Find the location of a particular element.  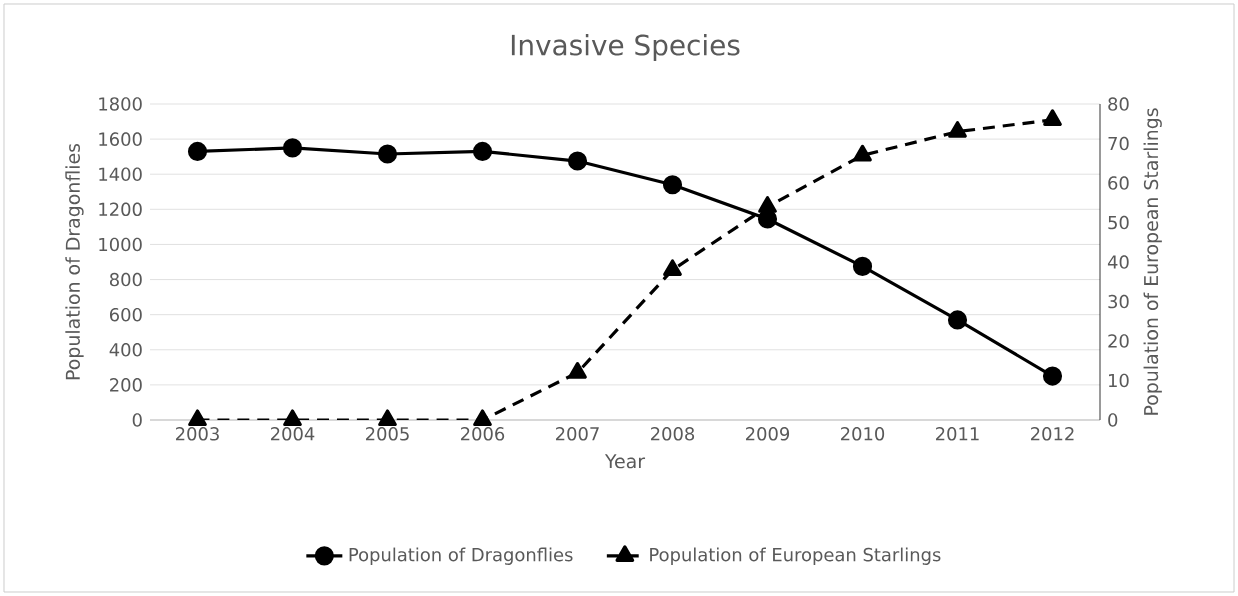

y-tick-label: 400 is located at coordinates (125, 349).